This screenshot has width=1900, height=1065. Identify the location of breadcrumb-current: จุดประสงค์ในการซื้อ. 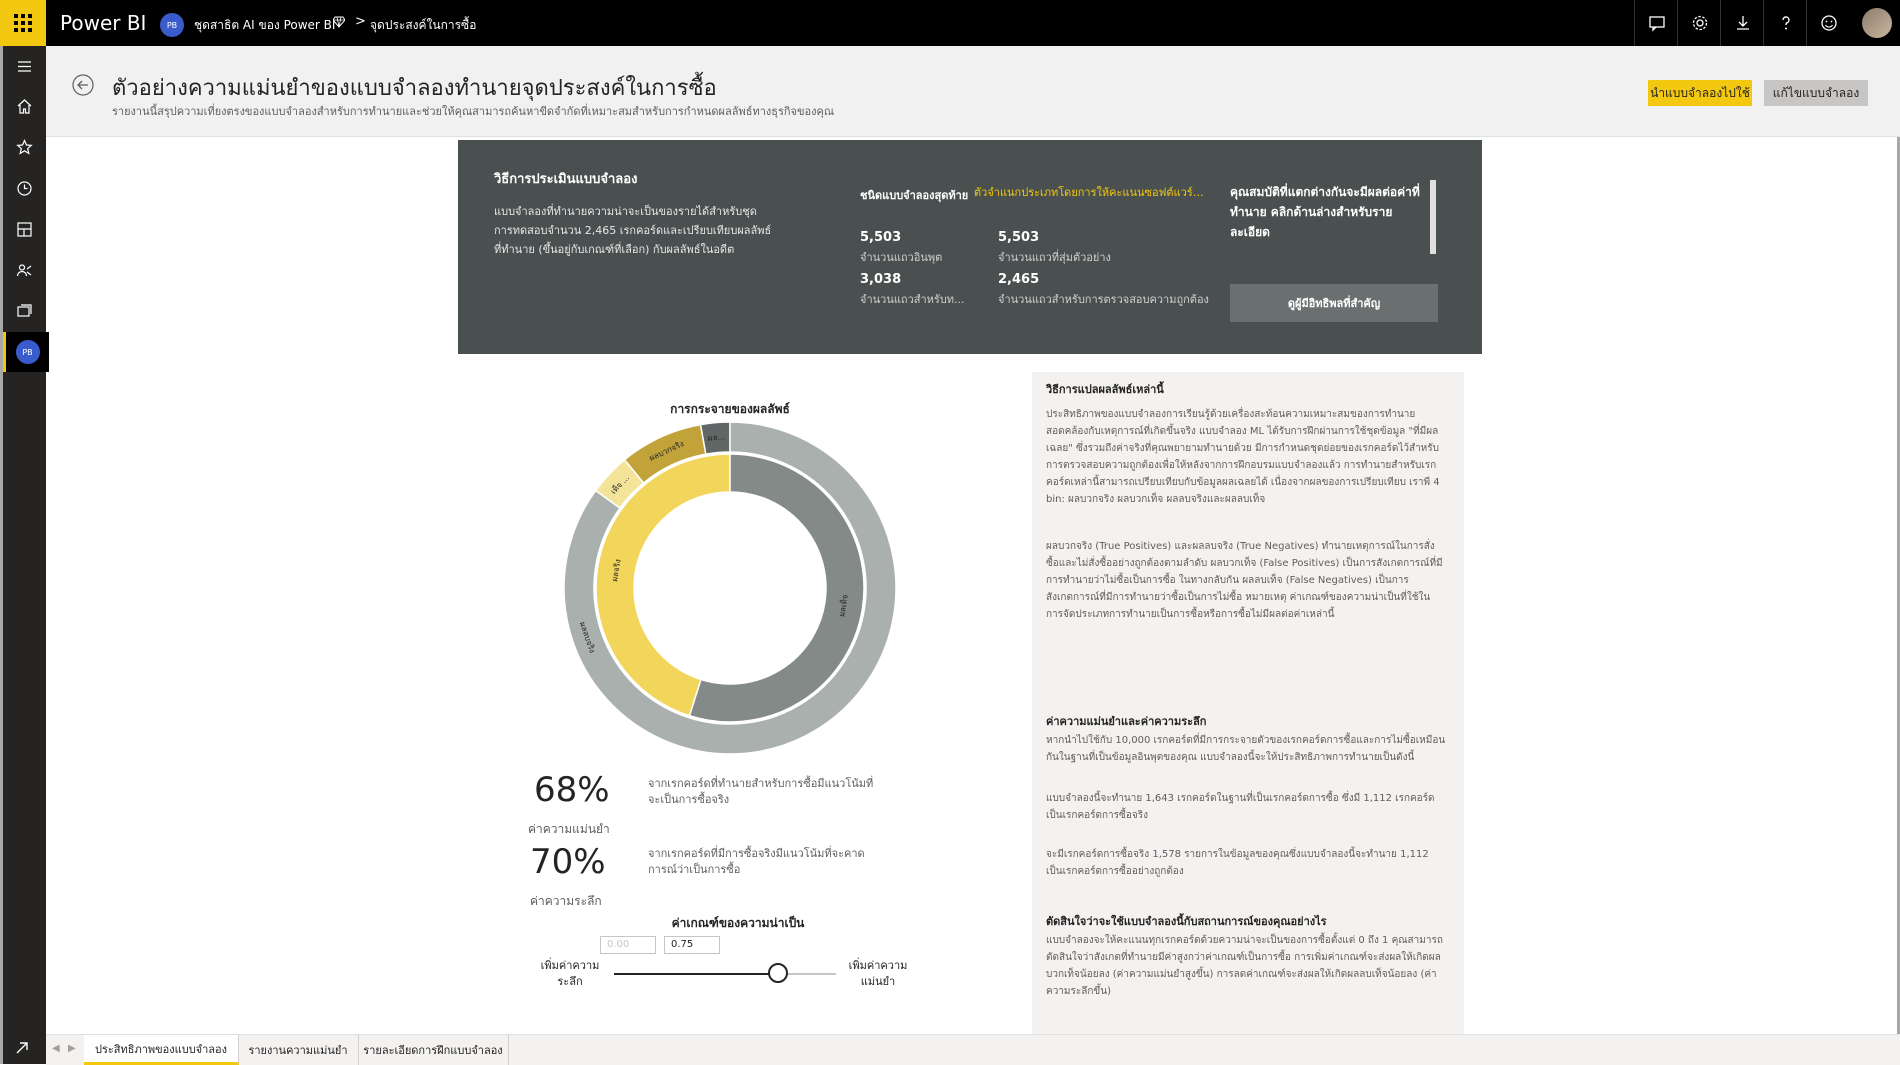
(423, 25).